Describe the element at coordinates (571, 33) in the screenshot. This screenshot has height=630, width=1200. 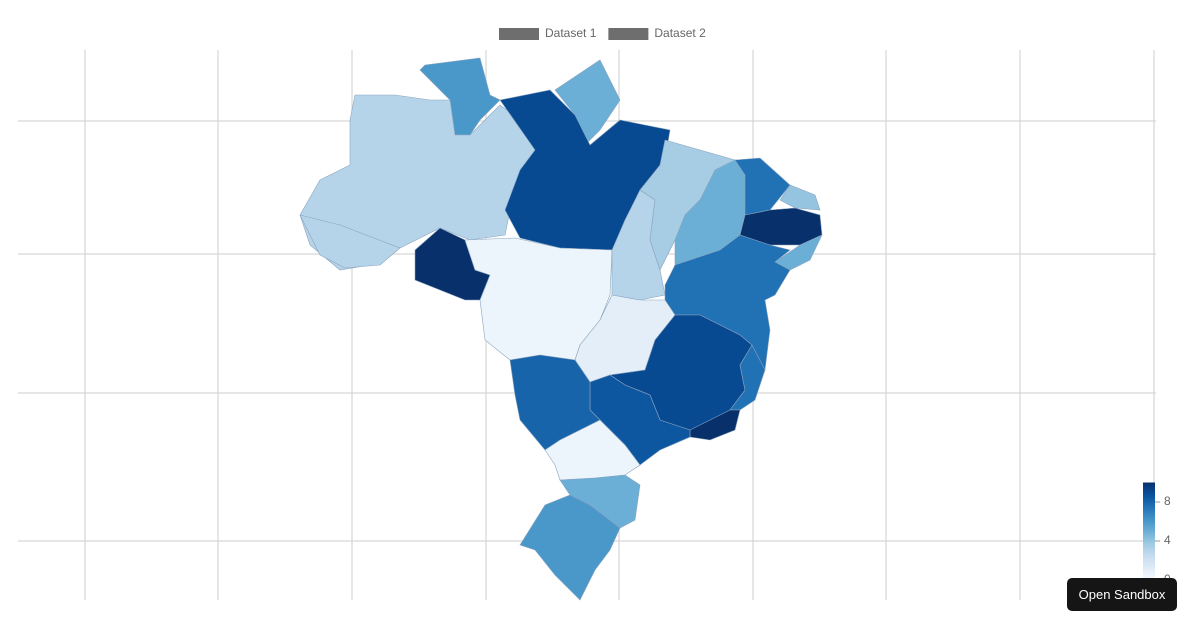
I see `legend-label: Dataset 1` at that location.